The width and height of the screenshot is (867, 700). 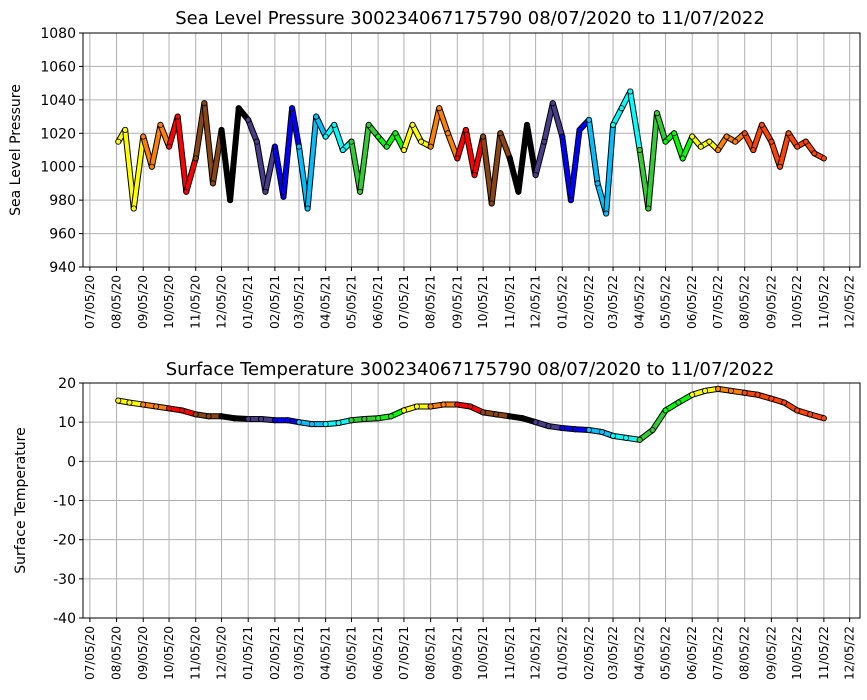 What do you see at coordinates (797, 302) in the screenshot?
I see `x-tick-label: 10/05/22` at bounding box center [797, 302].